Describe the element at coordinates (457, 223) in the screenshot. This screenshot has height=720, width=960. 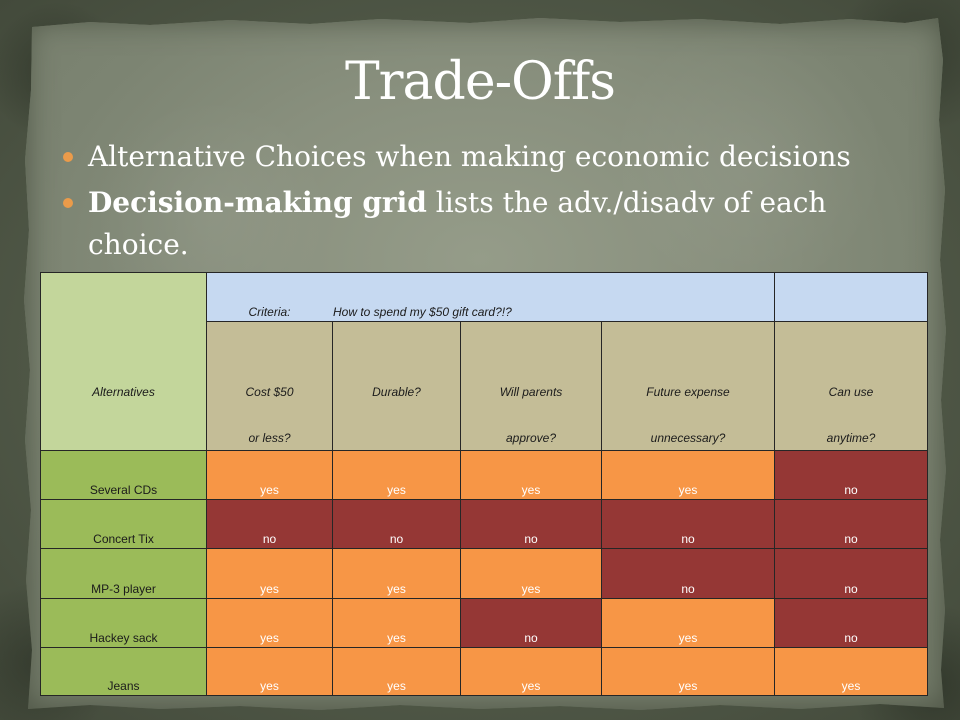
I see `bullet-text: lists the adv./disadv of each choice.` at that location.